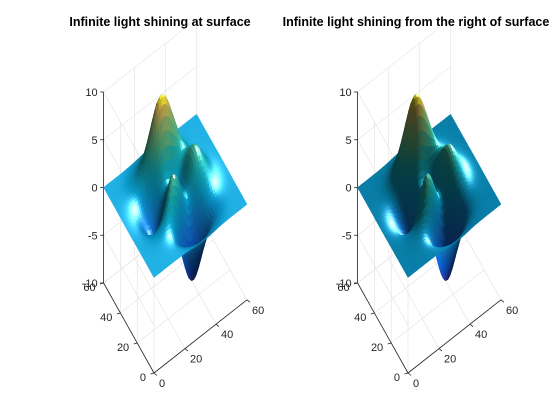  Describe the element at coordinates (245, 204) in the screenshot. I see `surface-patch` at that location.